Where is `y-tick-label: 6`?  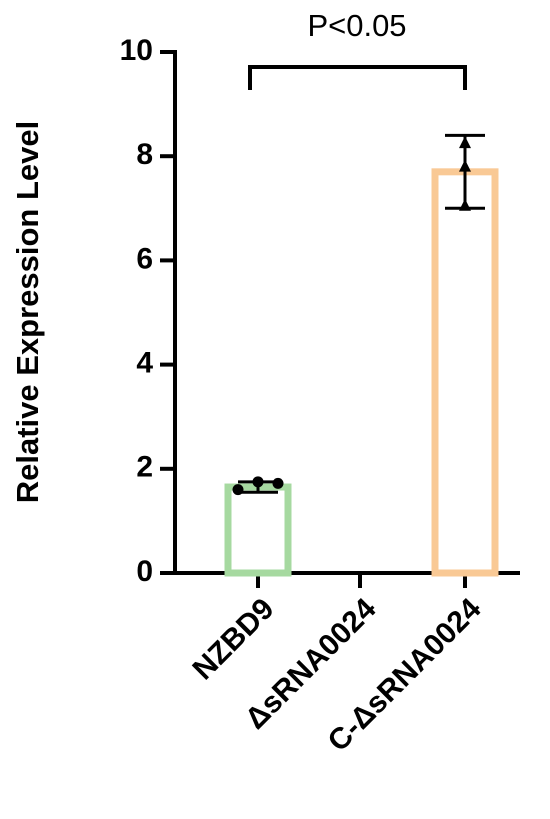
y-tick-label: 6 is located at coordinates (144, 258).